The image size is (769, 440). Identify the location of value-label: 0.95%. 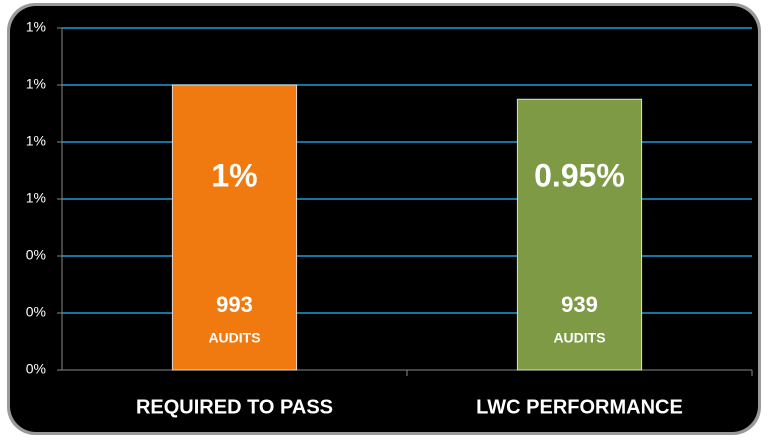
(579, 175).